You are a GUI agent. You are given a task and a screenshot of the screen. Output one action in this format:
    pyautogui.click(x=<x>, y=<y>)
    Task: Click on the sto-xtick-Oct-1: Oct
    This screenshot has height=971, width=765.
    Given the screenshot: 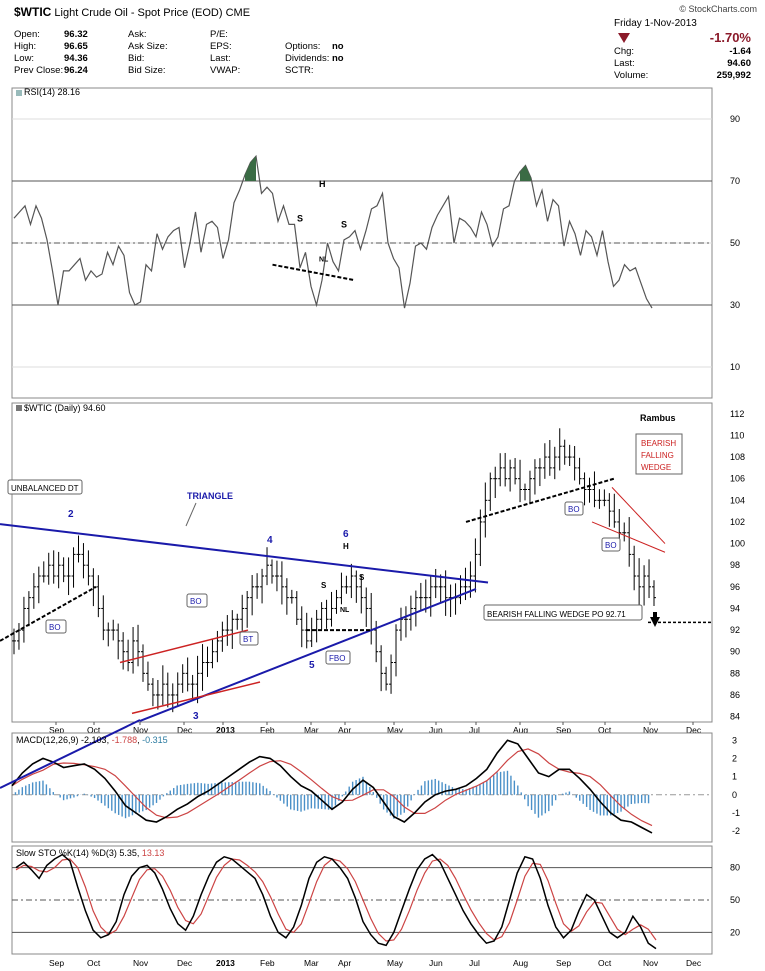 What is the action you would take?
    pyautogui.click(x=94, y=963)
    